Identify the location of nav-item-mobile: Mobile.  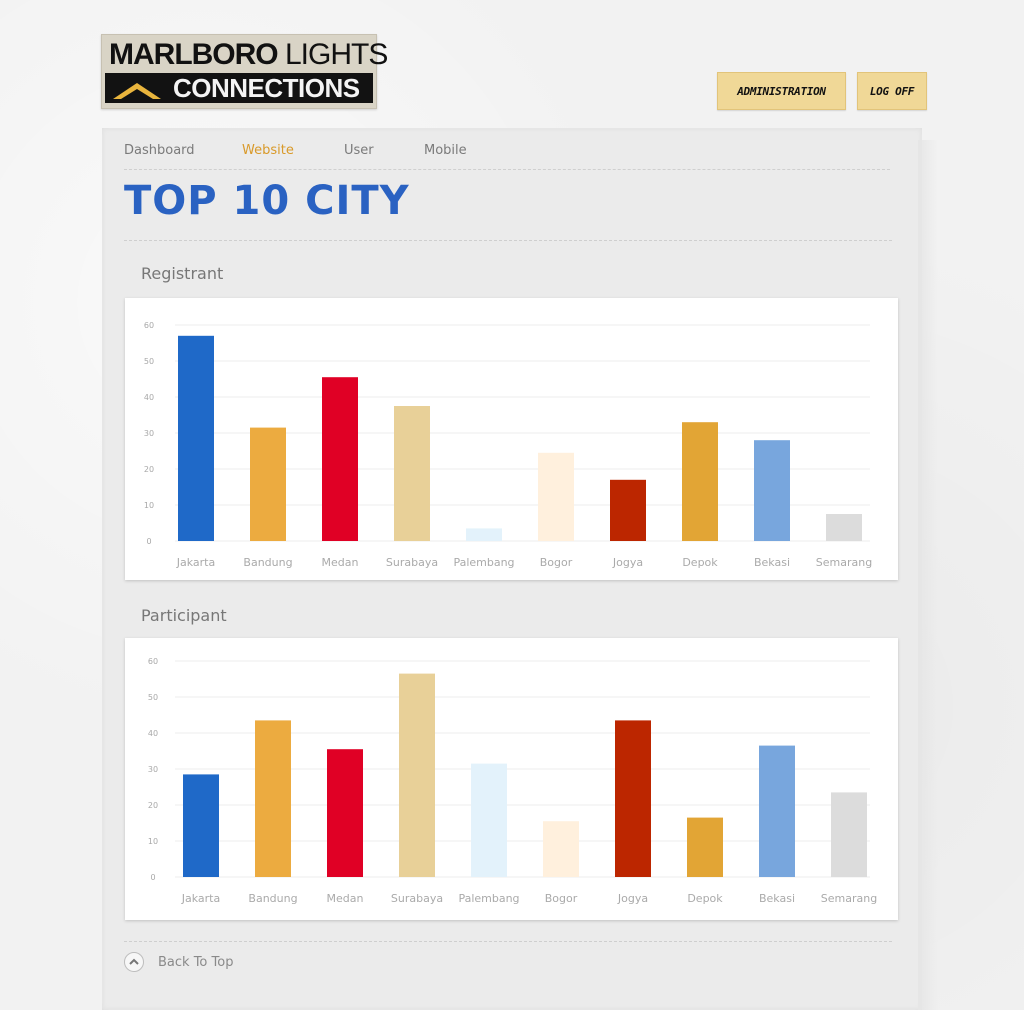
(445, 150).